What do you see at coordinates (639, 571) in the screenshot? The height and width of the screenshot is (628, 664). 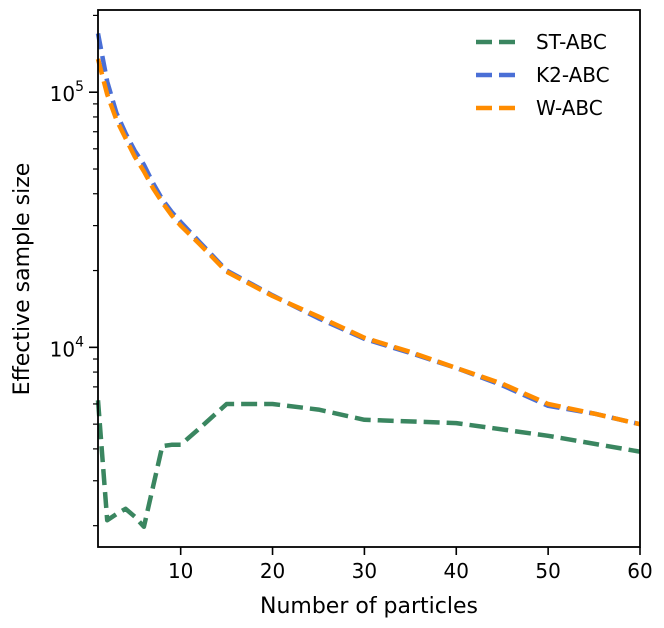 I see `x-tick-label: 60` at bounding box center [639, 571].